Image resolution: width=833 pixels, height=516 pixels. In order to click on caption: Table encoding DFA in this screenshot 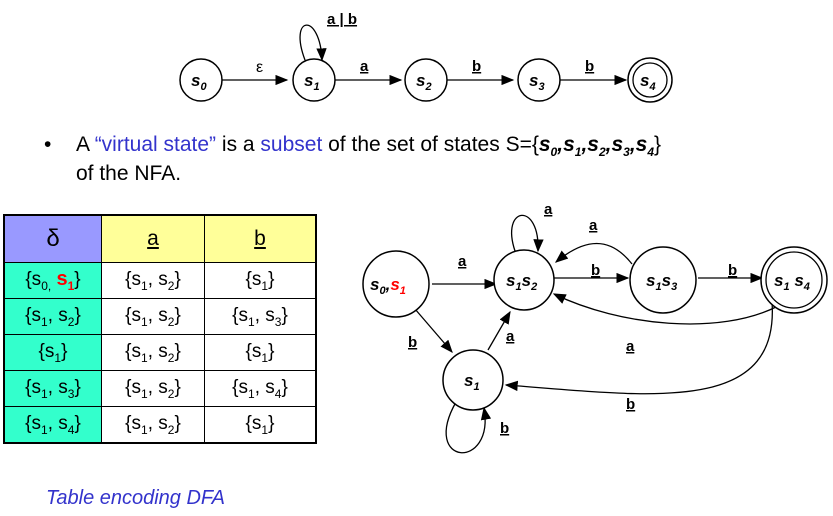, I will do `click(136, 498)`.